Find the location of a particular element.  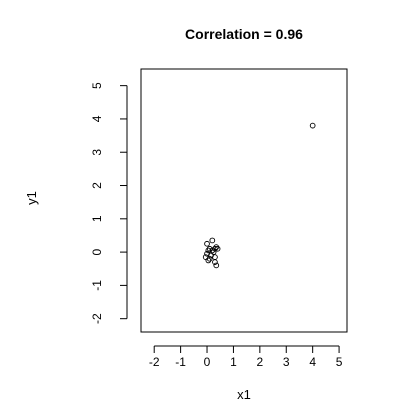

x-tick-label: 3 is located at coordinates (286, 362).